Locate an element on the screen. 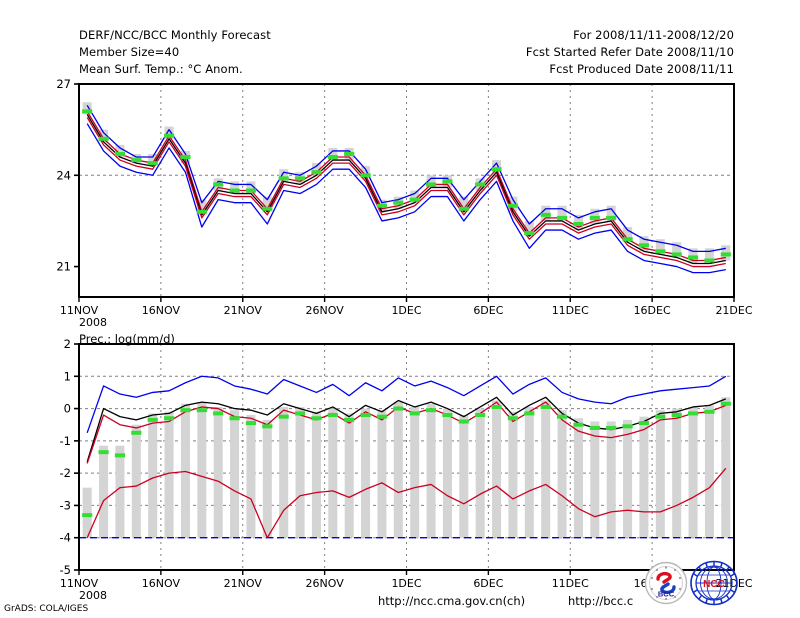 The image size is (800, 618). x-tick-label: 16NOV is located at coordinates (161, 583).